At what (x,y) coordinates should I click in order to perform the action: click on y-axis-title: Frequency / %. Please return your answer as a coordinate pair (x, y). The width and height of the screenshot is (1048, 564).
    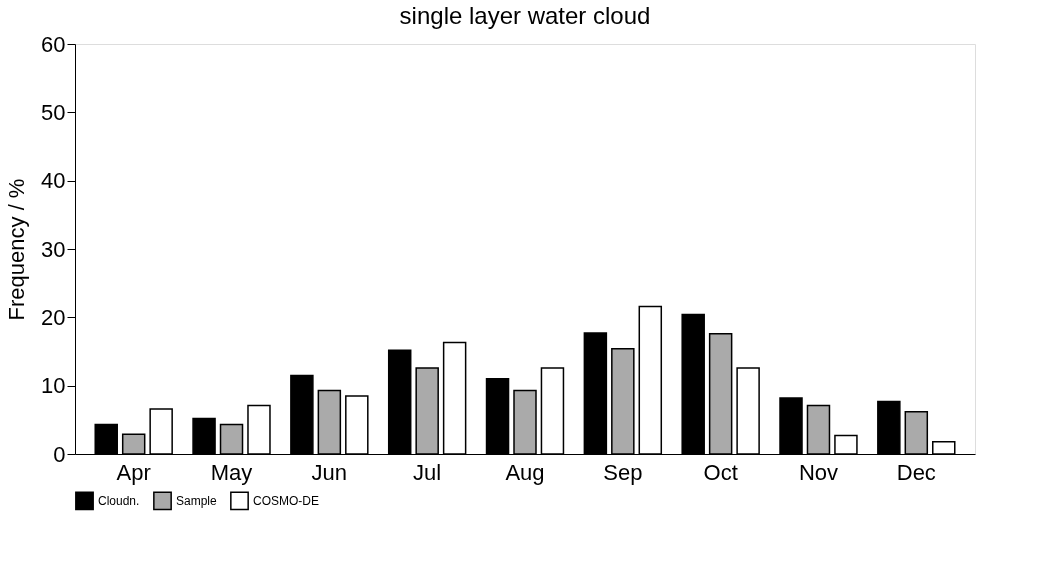
    Looking at the image, I should click on (17, 249).